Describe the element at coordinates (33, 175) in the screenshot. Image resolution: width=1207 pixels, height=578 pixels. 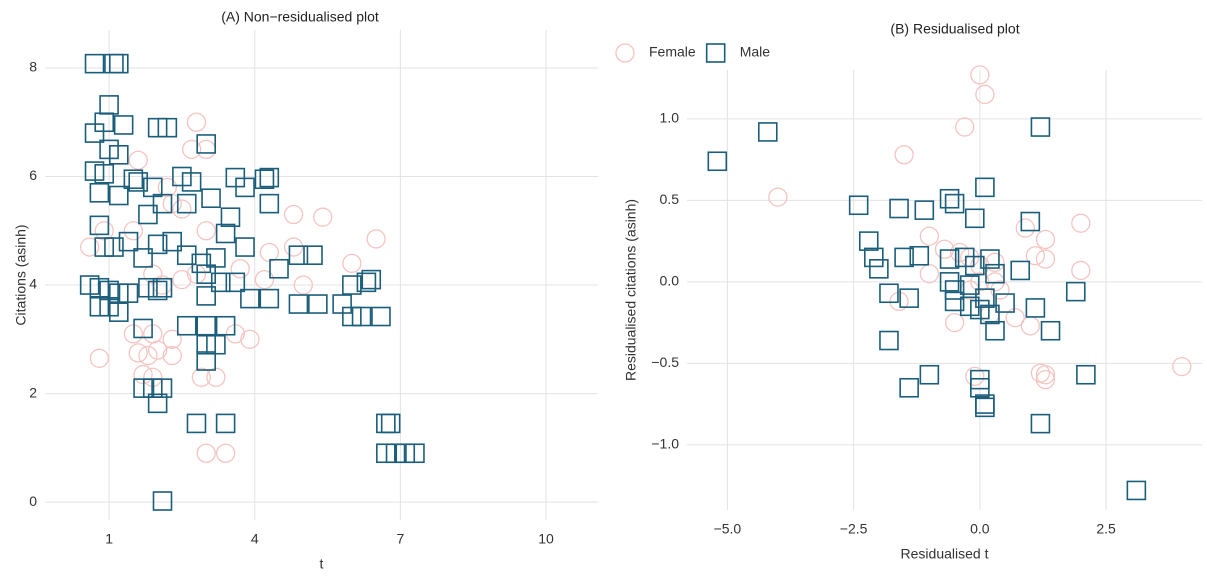
I see `y-tick-label: 6` at that location.